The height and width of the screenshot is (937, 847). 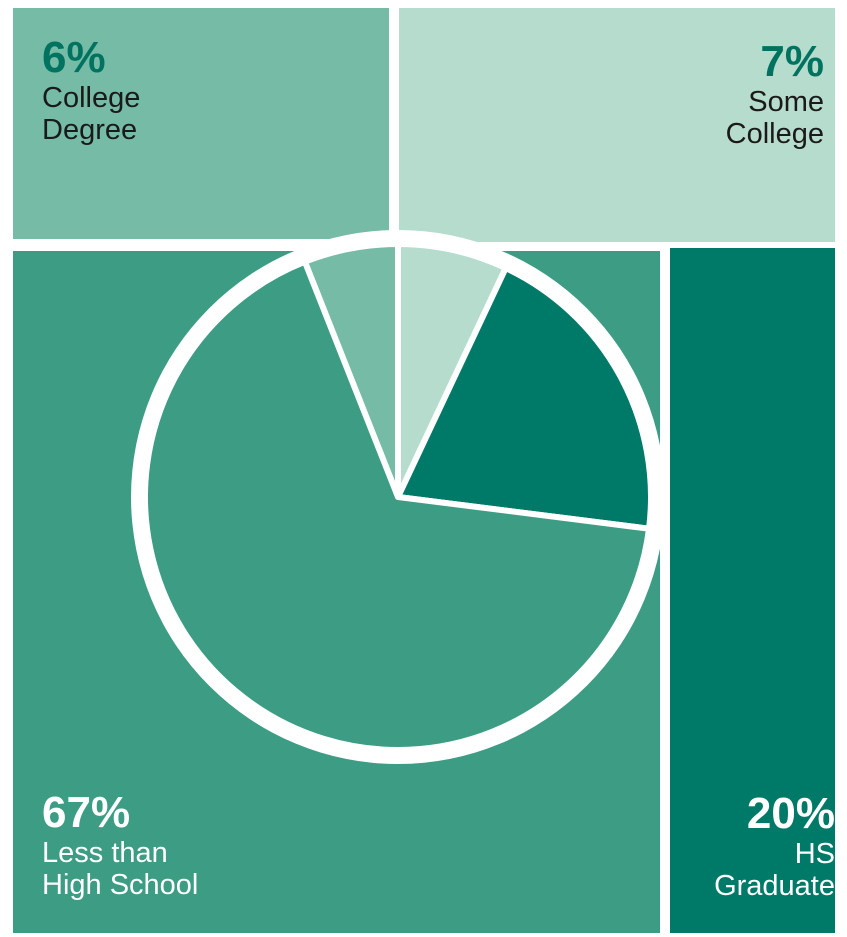 What do you see at coordinates (786, 102) in the screenshot?
I see `slice-label-some-college-line1: Some` at bounding box center [786, 102].